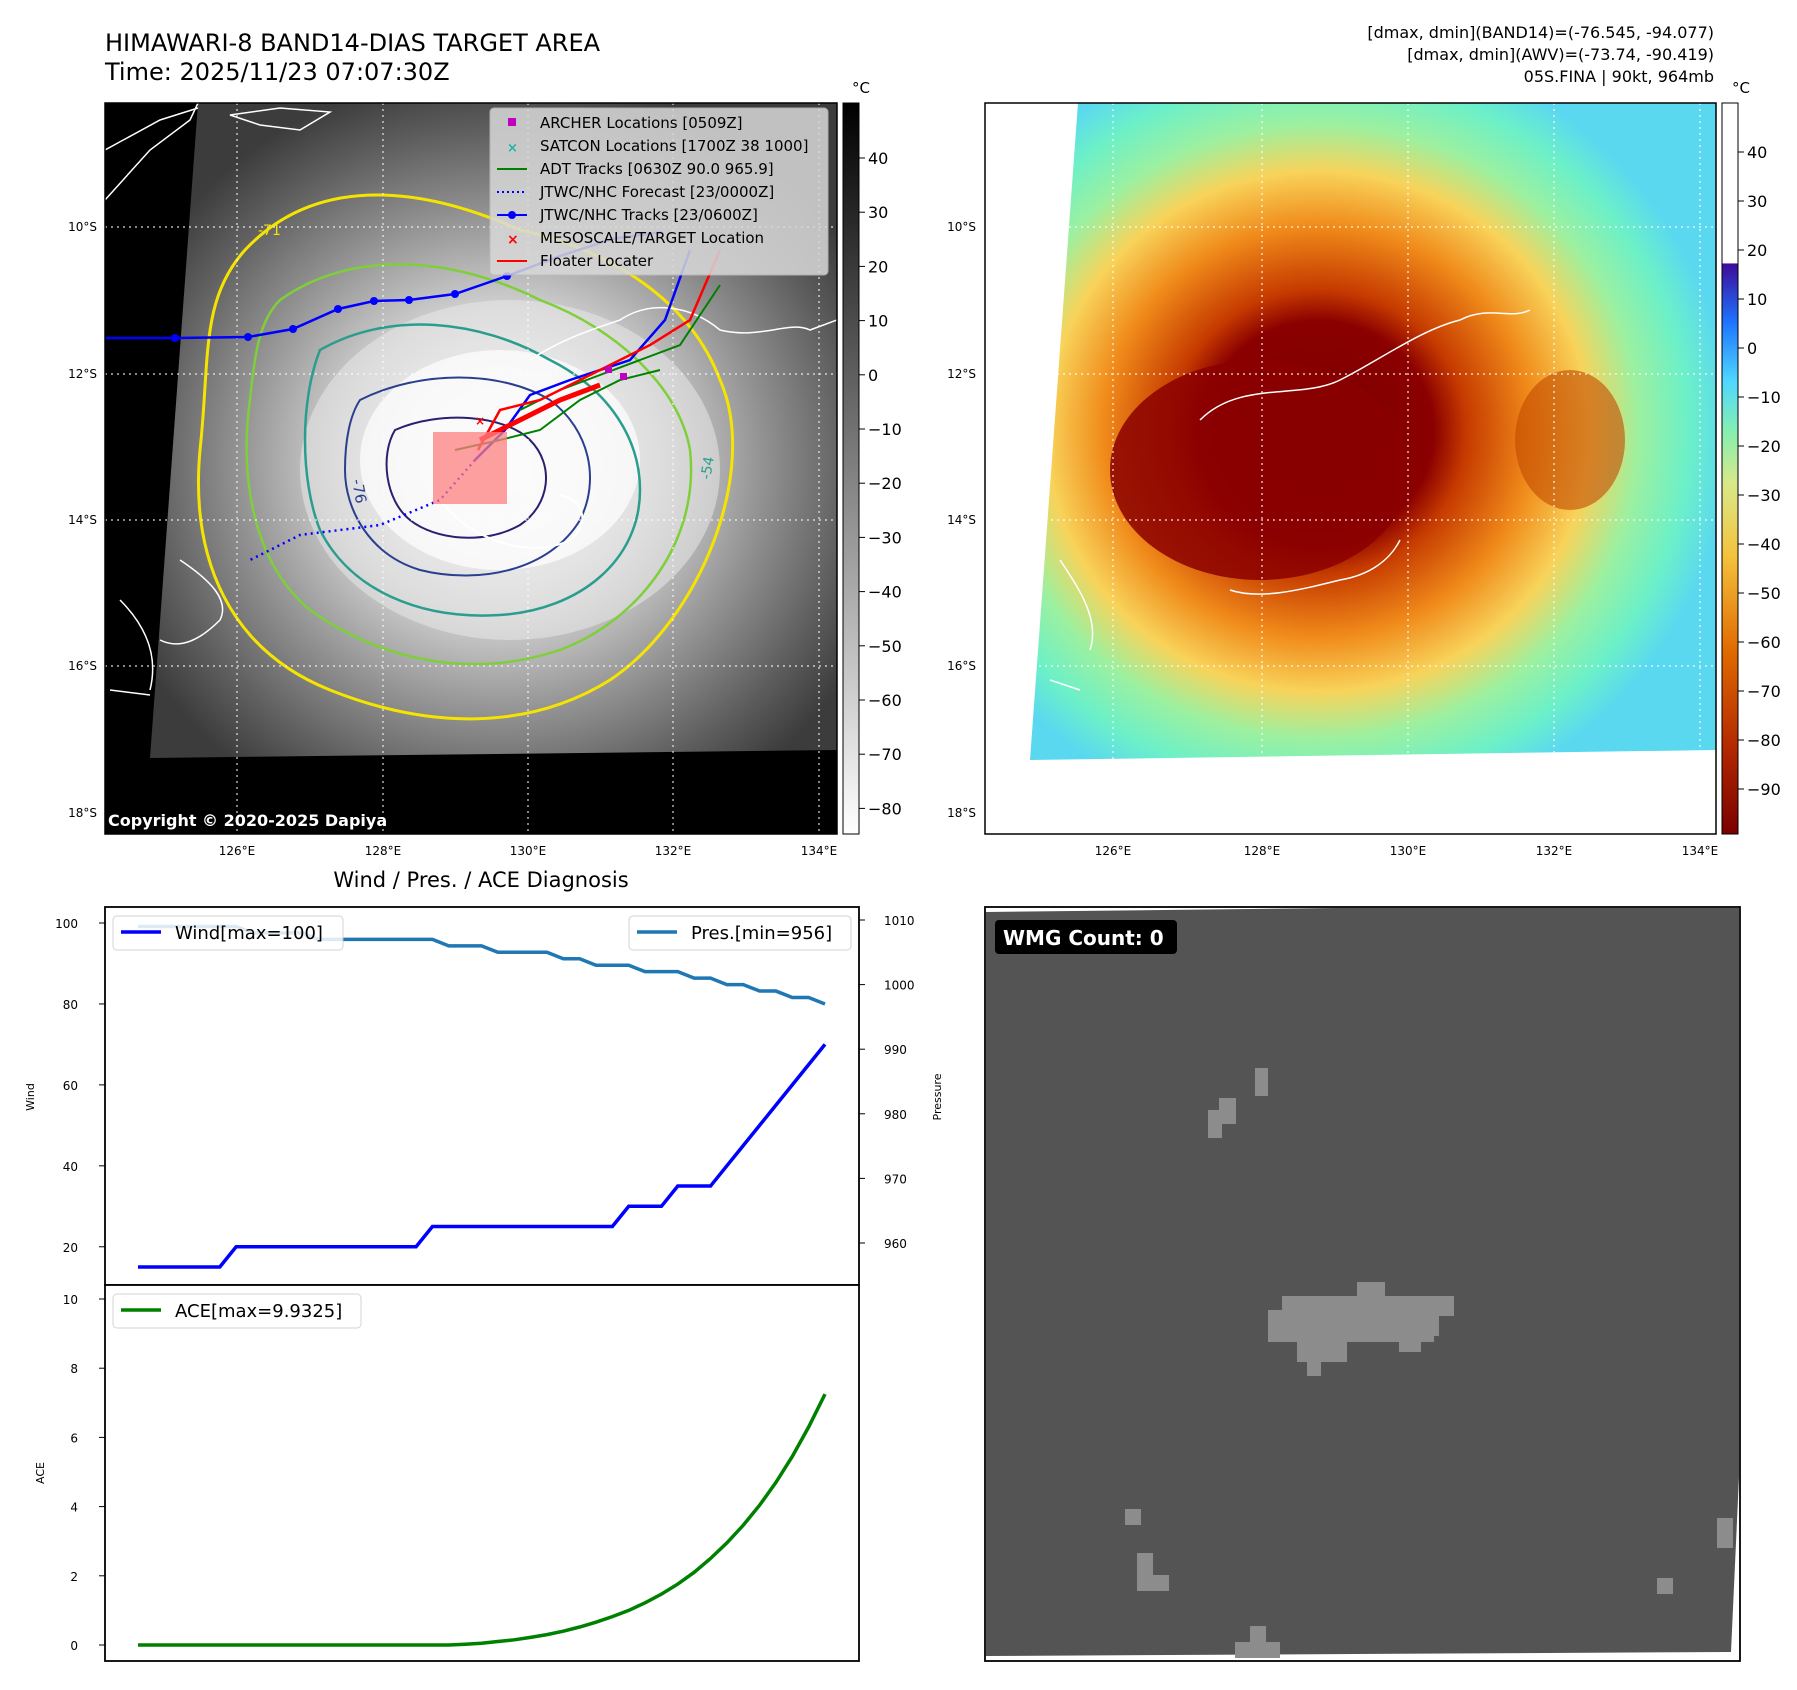 This screenshot has height=1690, width=1797. What do you see at coordinates (656, 192) in the screenshot?
I see `legend-forecast: JTWC/NHC Forecast [23/0000Z]` at bounding box center [656, 192].